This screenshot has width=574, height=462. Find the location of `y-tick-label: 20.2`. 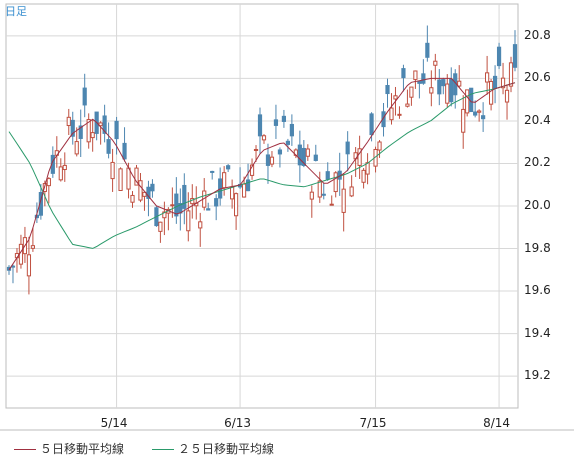

y-tick-label: 20.2 is located at coordinates (537, 162).